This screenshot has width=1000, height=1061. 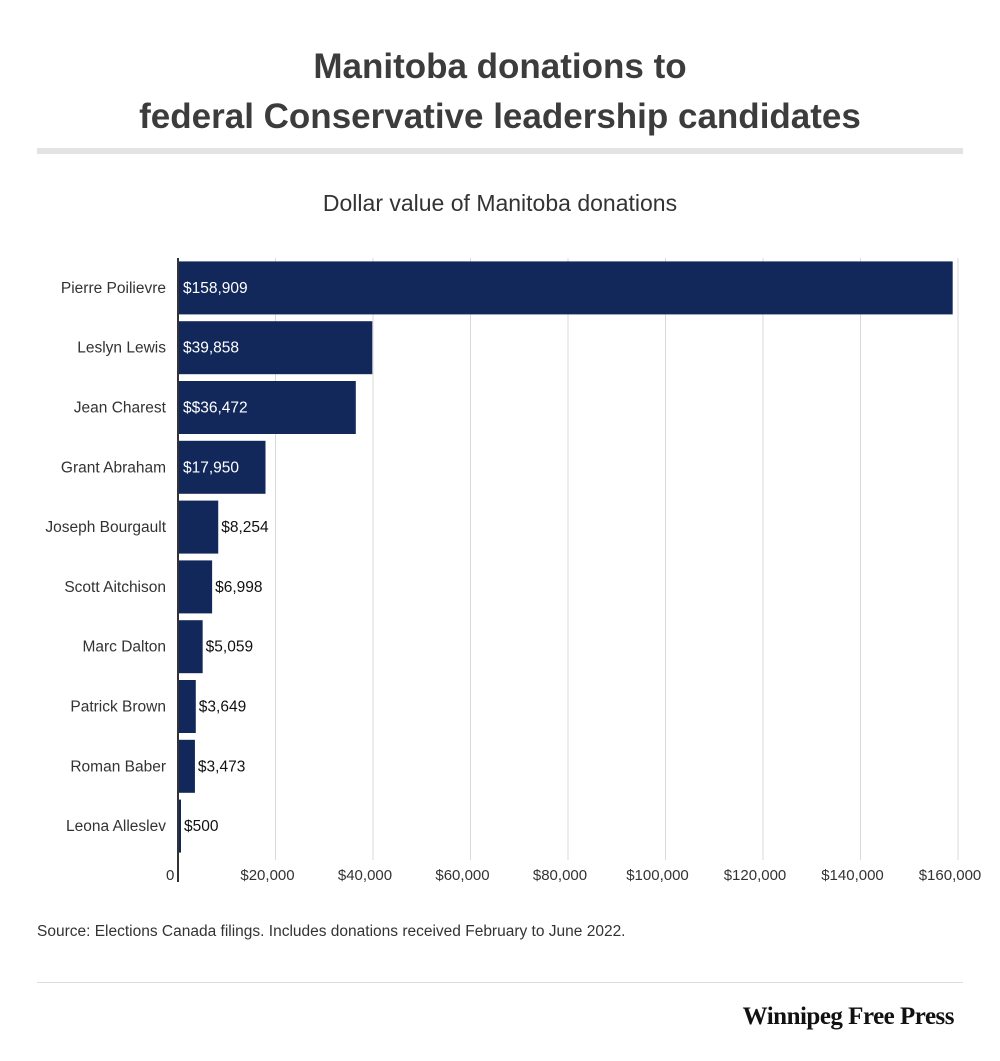 What do you see at coordinates (170, 875) in the screenshot?
I see `x-tick-label: 0` at bounding box center [170, 875].